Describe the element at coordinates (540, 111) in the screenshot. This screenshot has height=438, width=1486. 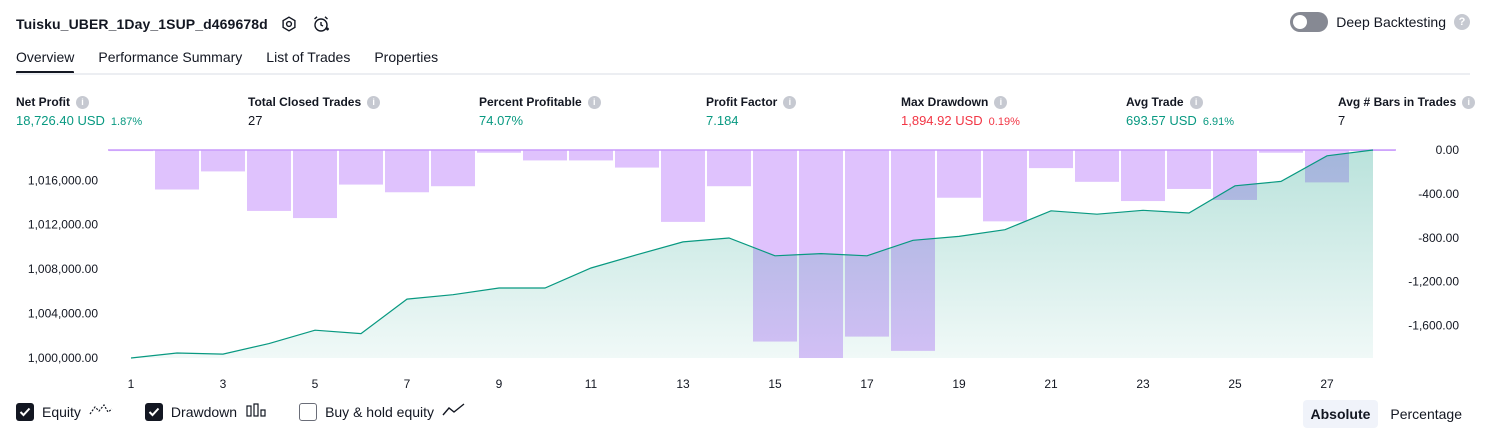
I see `metric-percent-profitable: Percent Profitable i 74.07%` at that location.